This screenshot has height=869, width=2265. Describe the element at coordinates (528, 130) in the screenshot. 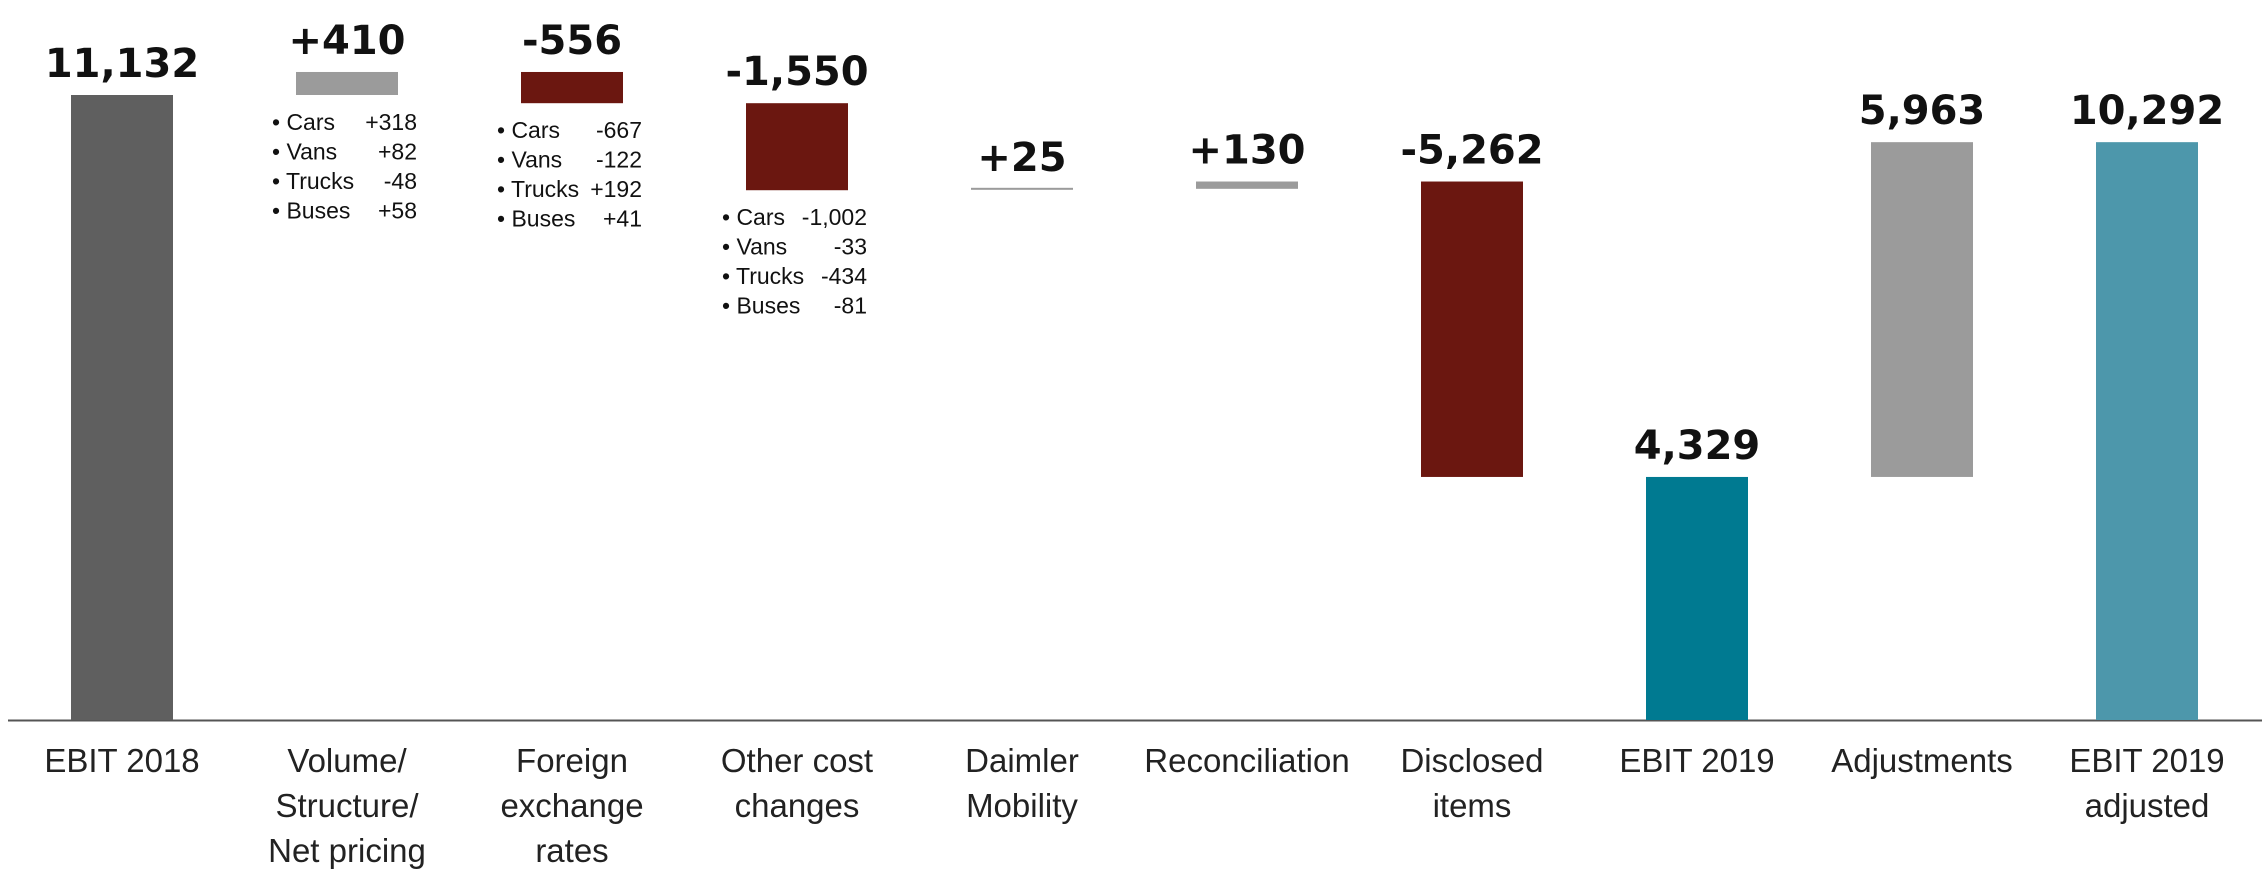

I see `detail-segment-2-0: • Cars` at that location.